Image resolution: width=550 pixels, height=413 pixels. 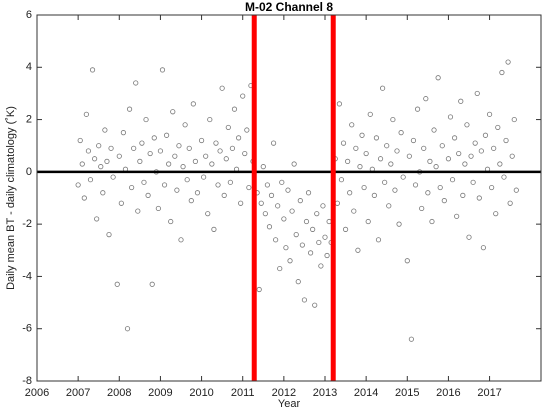 I want to click on y-tick-label: -8, so click(x=27, y=381).